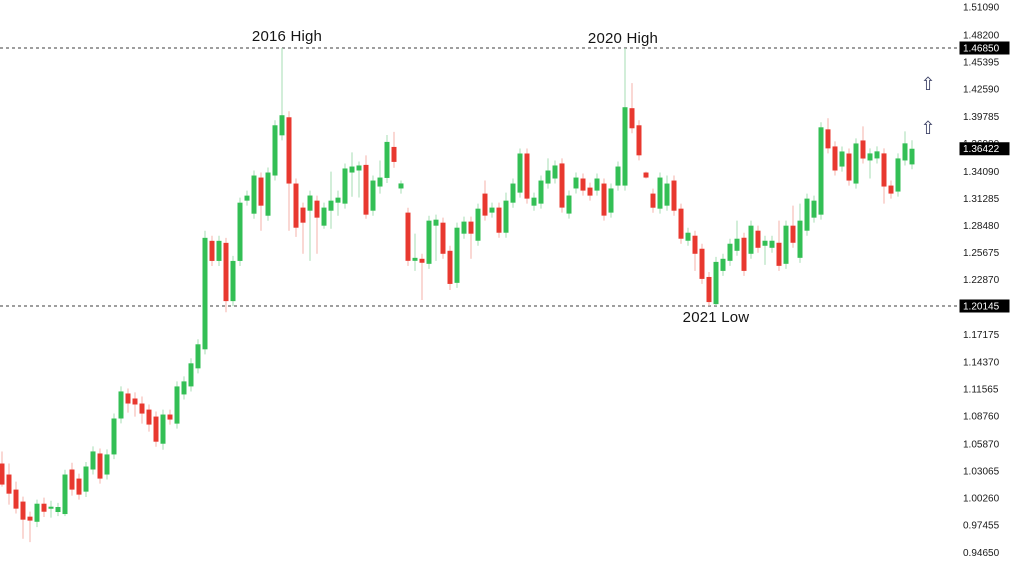 This screenshot has height=578, width=1024. I want to click on y-axis-tick-label: 1.42590, so click(981, 90).